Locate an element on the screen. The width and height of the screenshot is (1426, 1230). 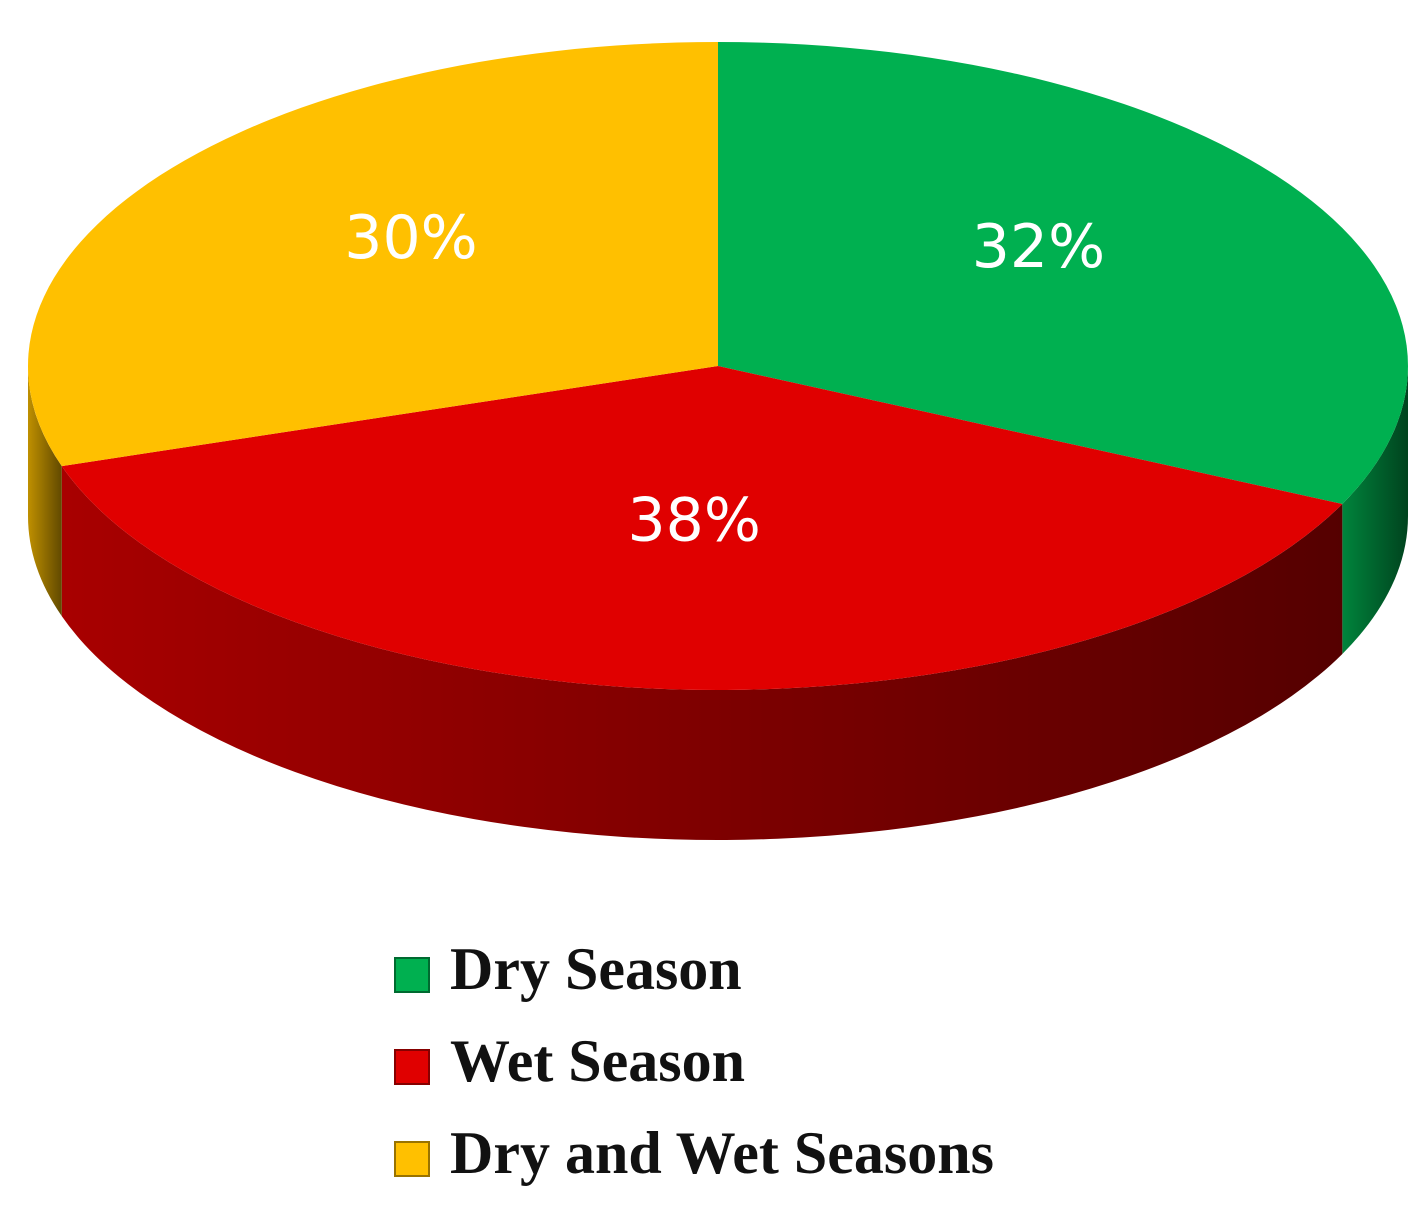
value-label: 30% is located at coordinates (410, 238).